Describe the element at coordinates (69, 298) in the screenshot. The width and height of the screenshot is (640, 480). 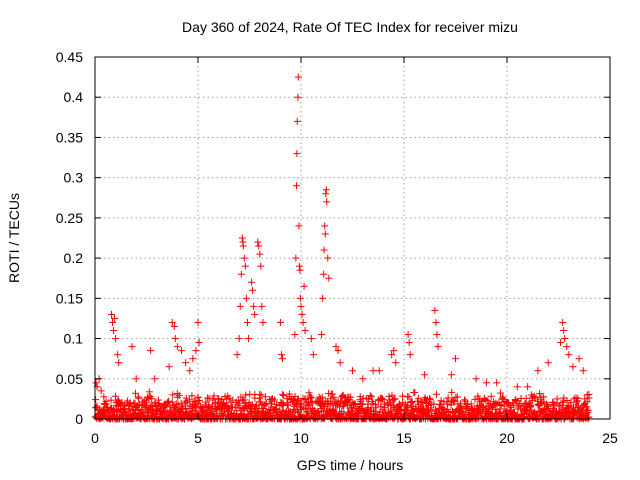
I see `y-tick-label: 0.15` at that location.